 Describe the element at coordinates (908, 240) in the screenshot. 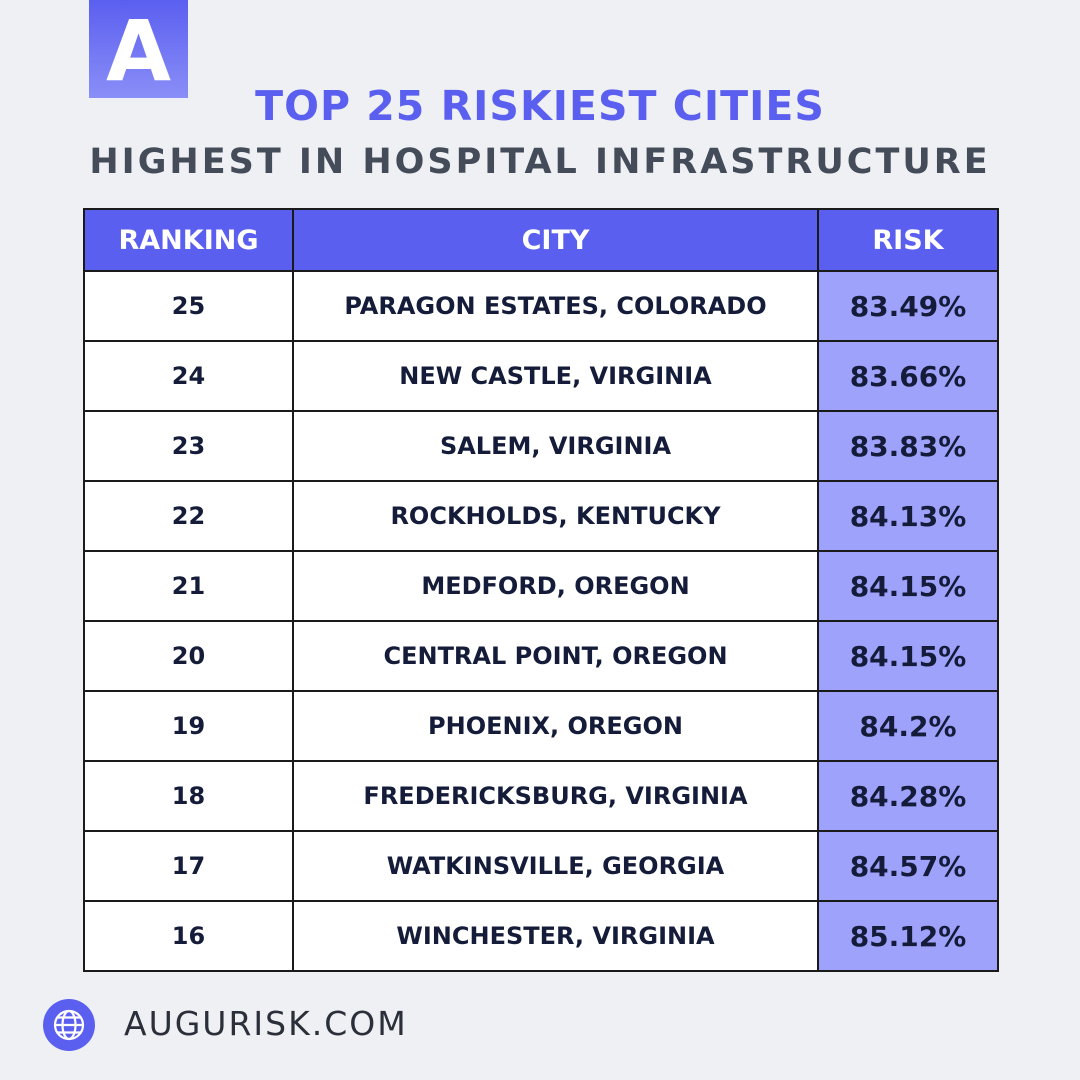

I see `column-header-risk: RISK` at that location.